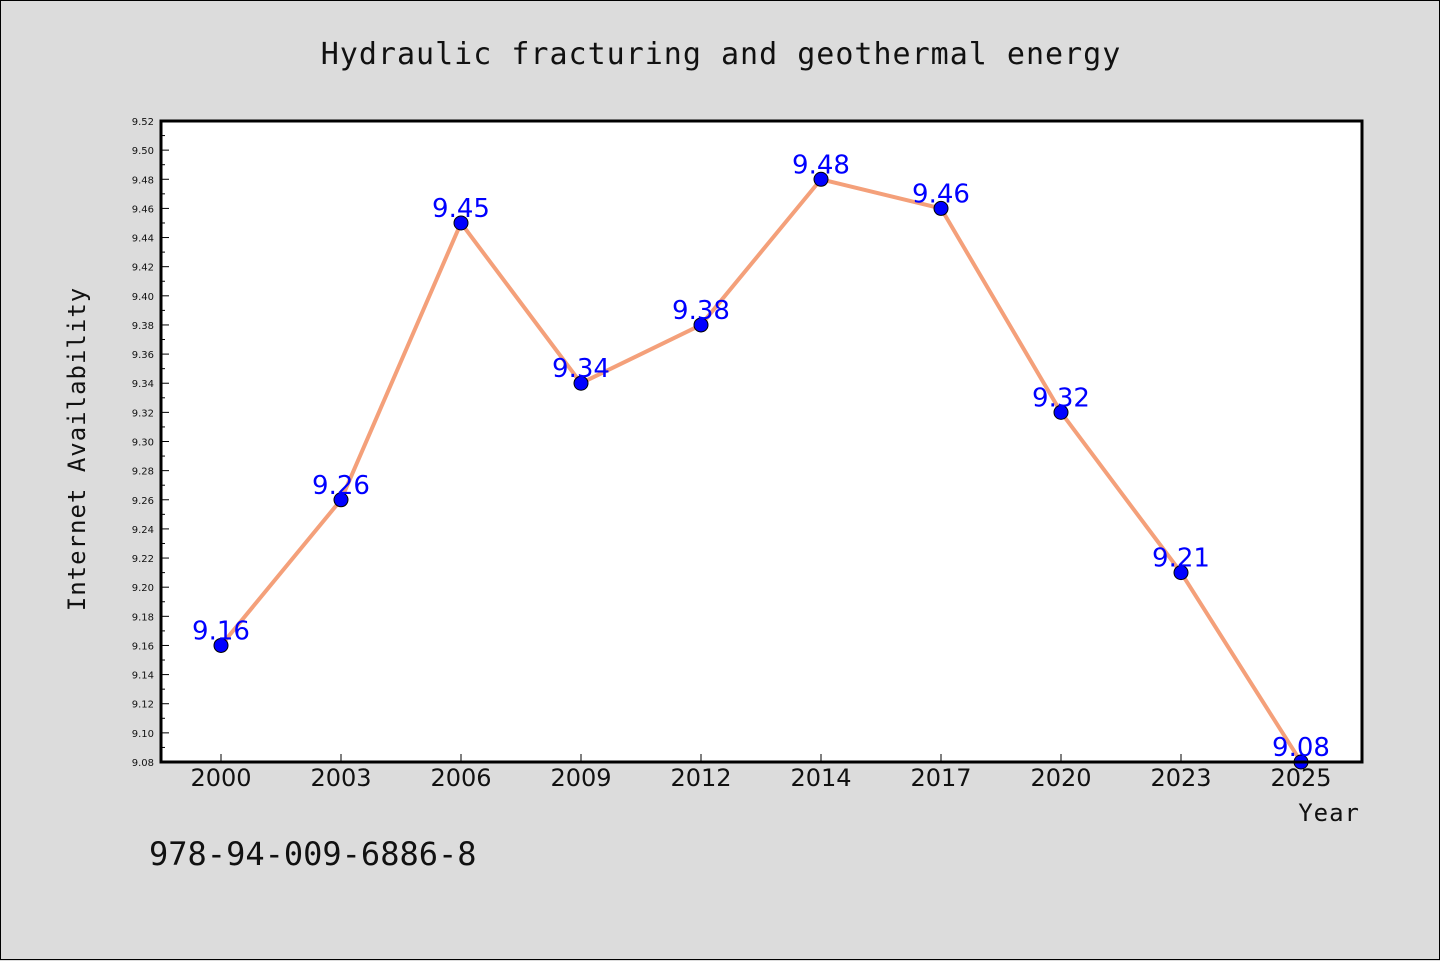 The image size is (1440, 961). Describe the element at coordinates (581, 369) in the screenshot. I see `data-label: 9.34` at that location.